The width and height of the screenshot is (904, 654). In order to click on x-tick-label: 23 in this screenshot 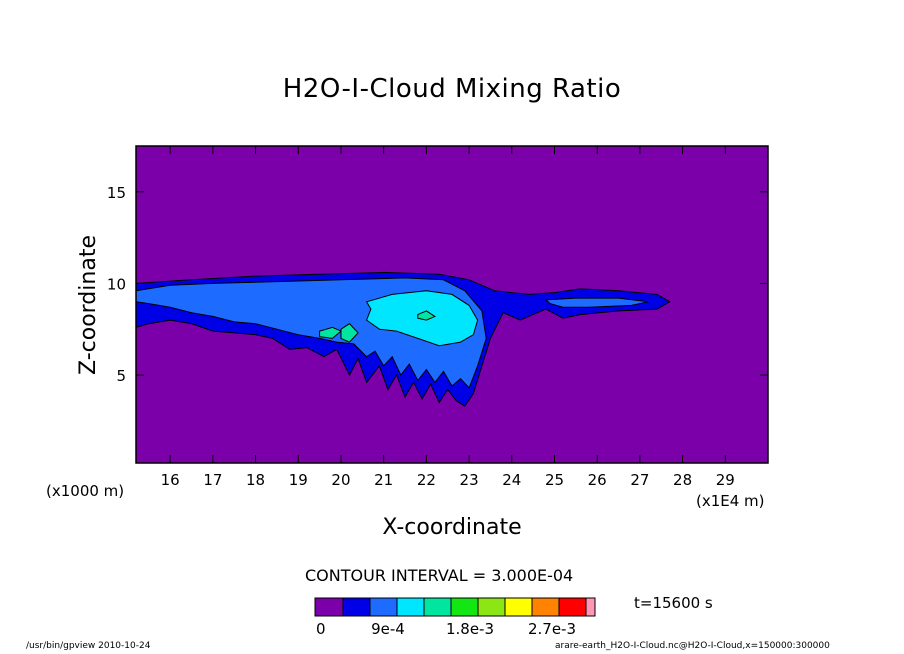, I will do `click(469, 480)`.